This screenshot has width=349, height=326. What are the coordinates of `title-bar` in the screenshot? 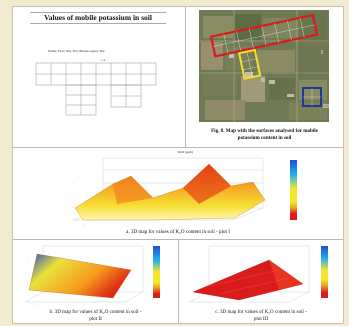 It's located at (98, 18).